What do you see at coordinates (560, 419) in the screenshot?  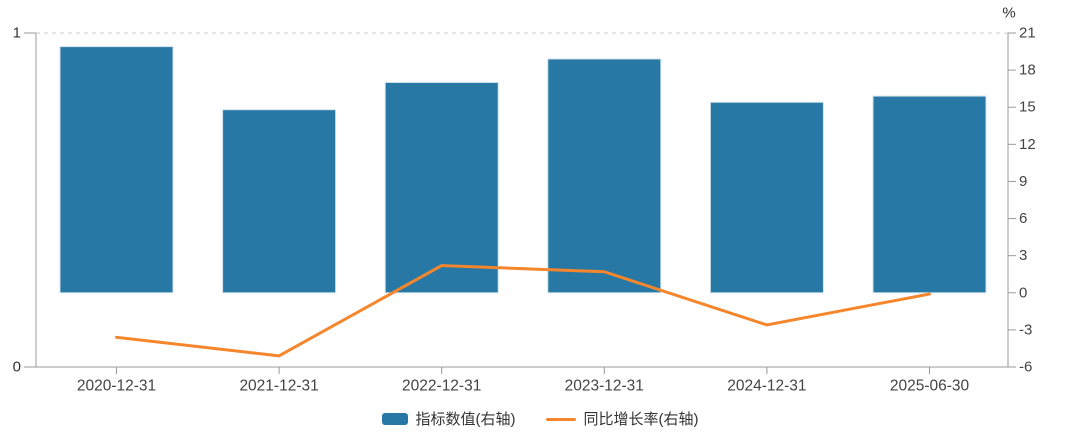 I see `line-series-swatch-icon` at bounding box center [560, 419].